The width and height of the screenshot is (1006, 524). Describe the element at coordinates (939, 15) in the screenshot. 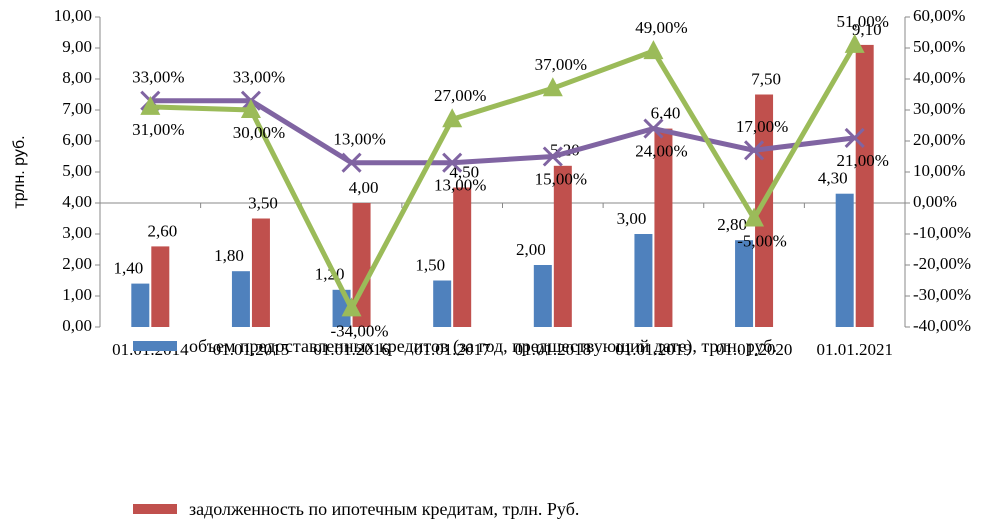

I see `y2-tick-label: 60,00%` at that location.